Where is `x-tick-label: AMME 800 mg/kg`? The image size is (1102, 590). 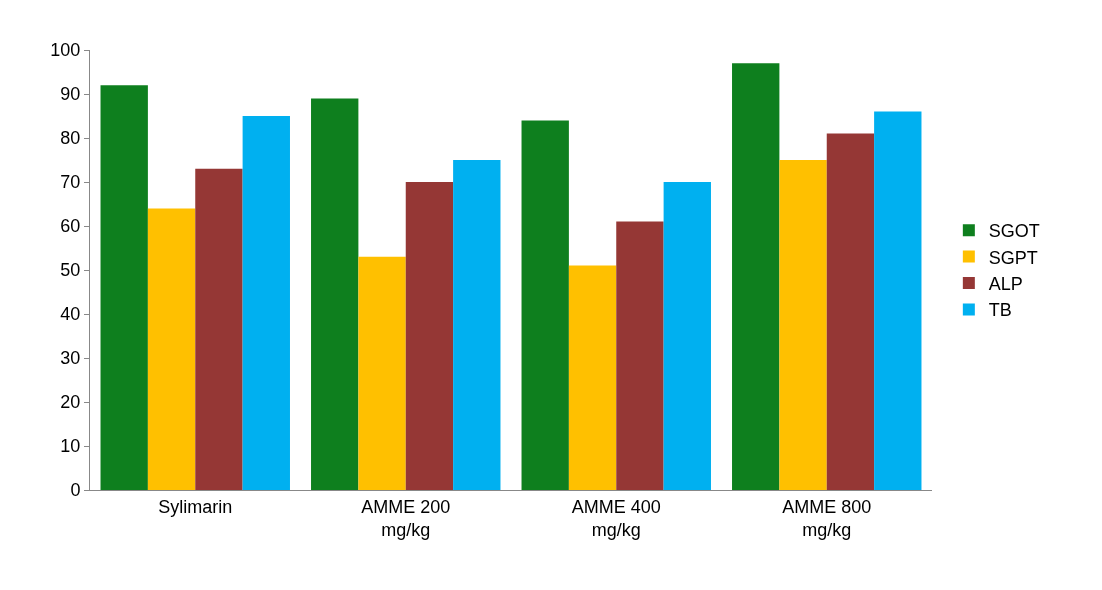 x-tick-label: AMME 800 mg/kg is located at coordinates (827, 518).